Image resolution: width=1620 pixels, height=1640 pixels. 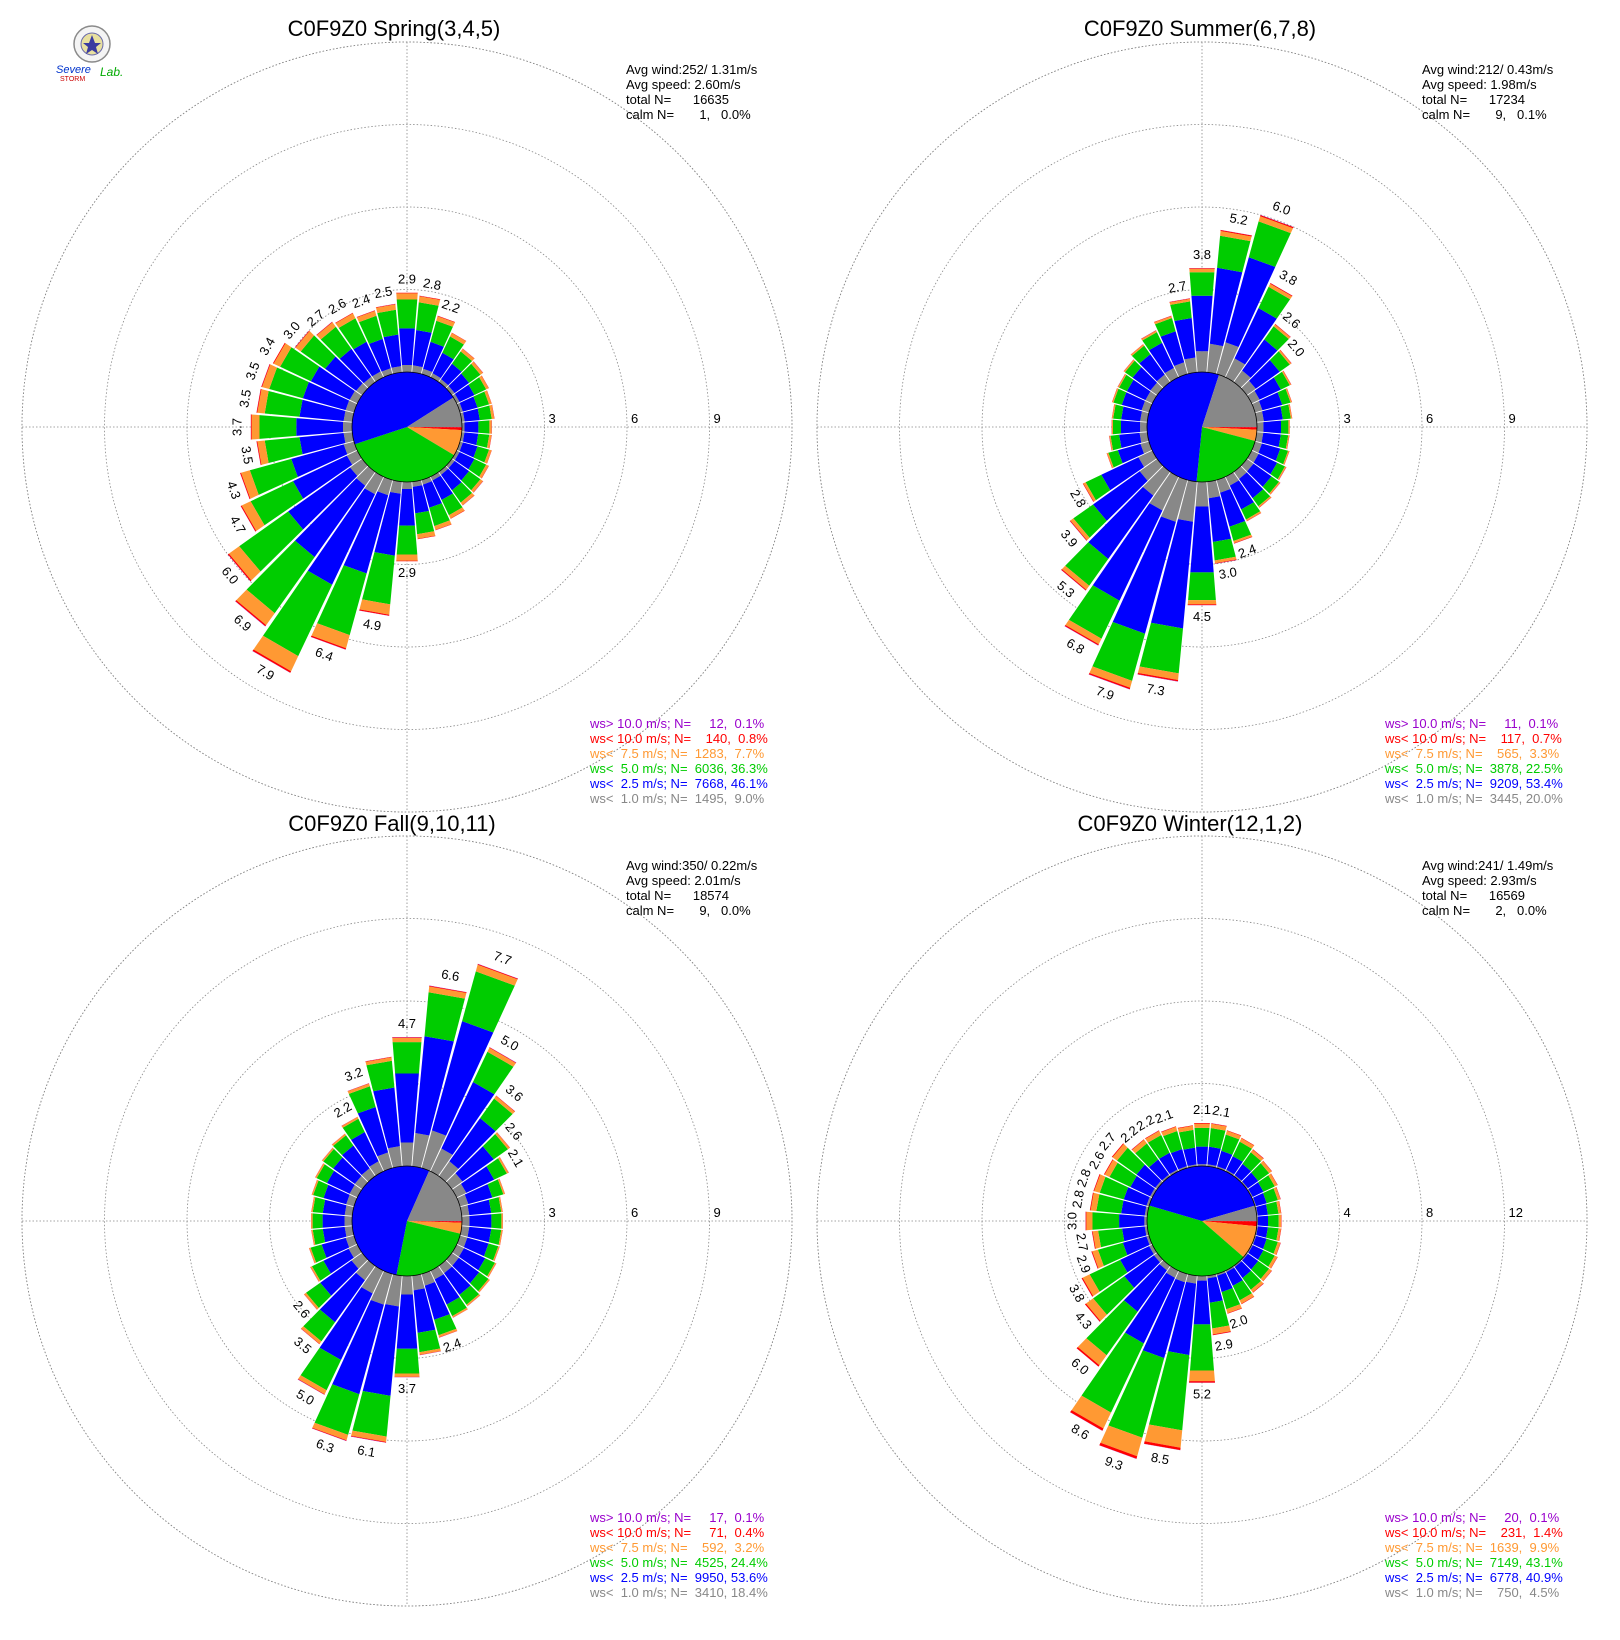 What do you see at coordinates (1484, 114) in the screenshot?
I see `stats-line: calm N= 9, 0.1%` at bounding box center [1484, 114].